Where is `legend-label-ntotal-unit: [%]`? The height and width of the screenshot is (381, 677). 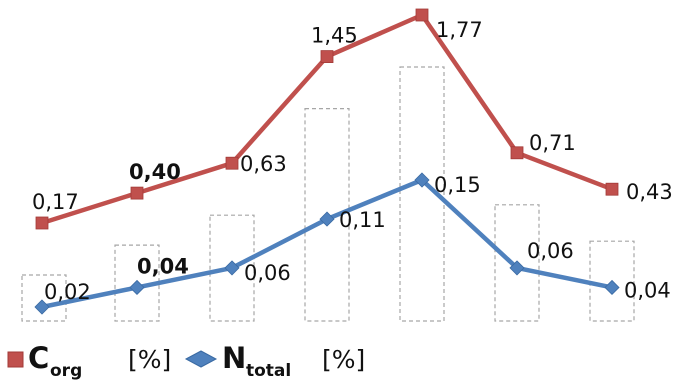 legend-label-ntotal-unit: [%] is located at coordinates (343, 359).